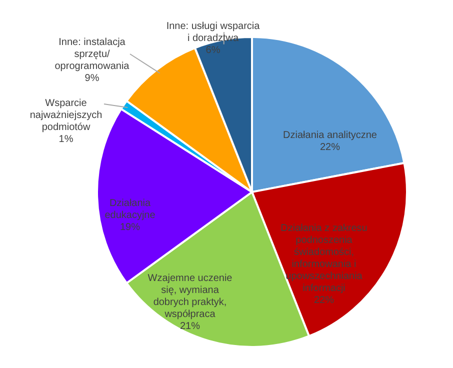 The height and width of the screenshot is (368, 453). I want to click on data-label: 19%, so click(130, 227).